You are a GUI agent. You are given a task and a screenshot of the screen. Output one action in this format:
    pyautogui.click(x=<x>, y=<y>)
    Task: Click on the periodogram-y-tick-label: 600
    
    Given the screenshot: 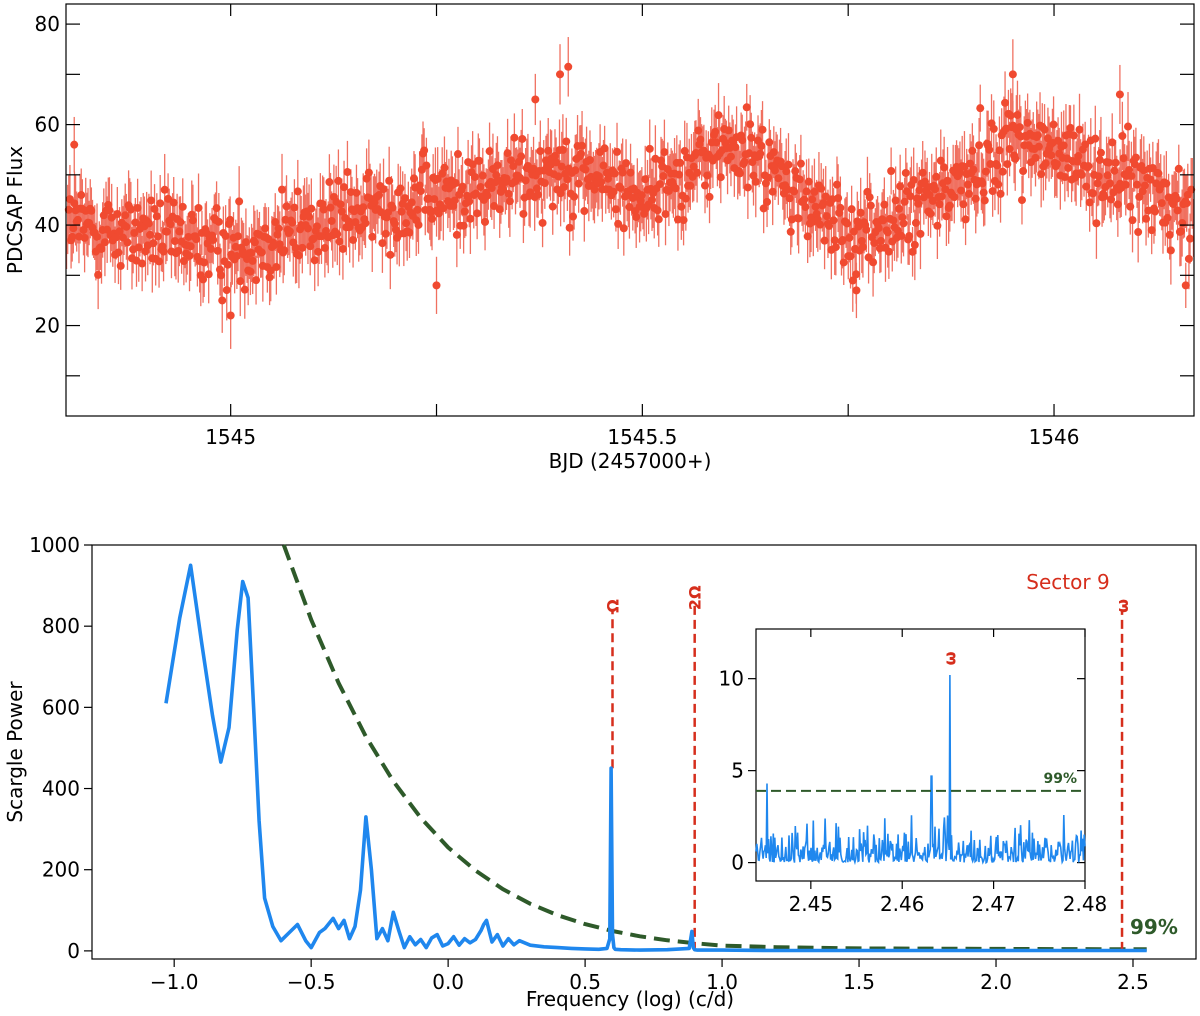 What is the action you would take?
    pyautogui.click(x=61, y=707)
    